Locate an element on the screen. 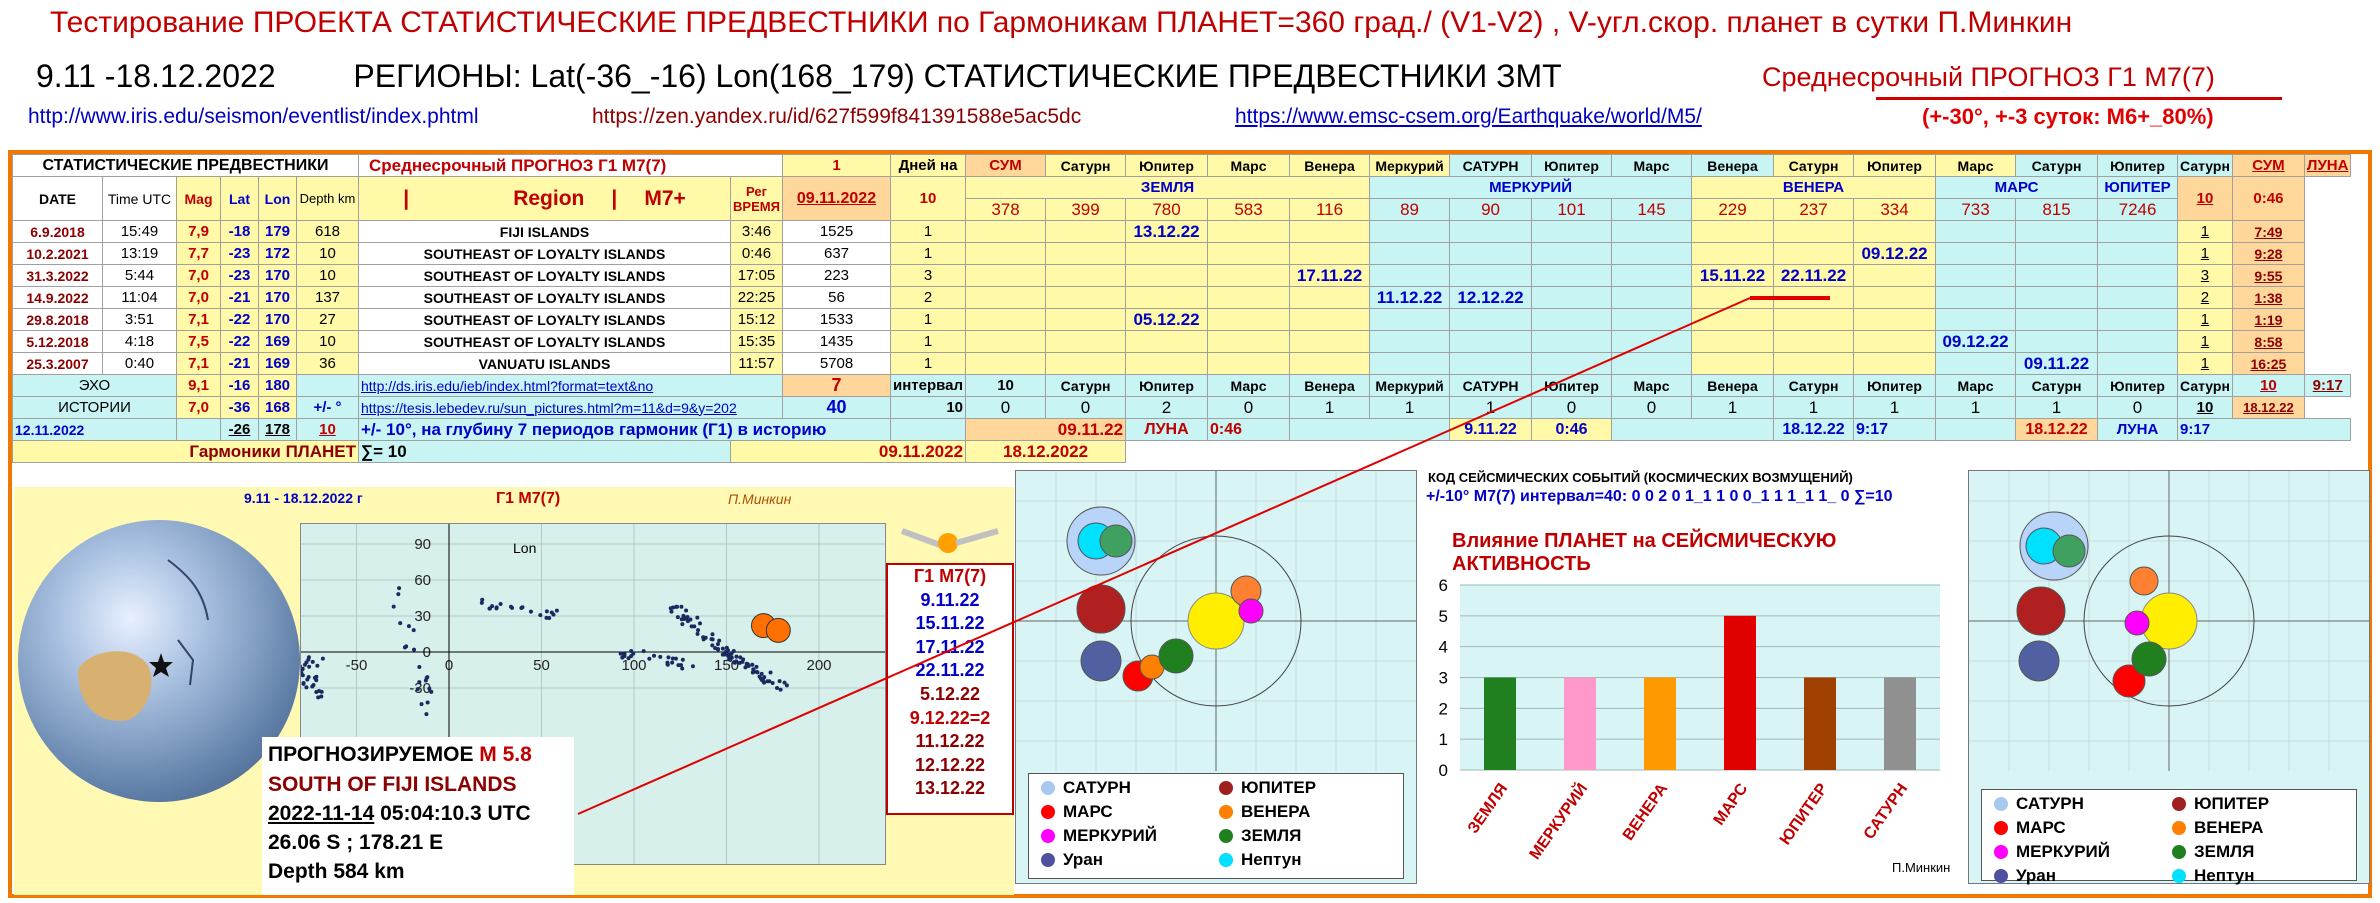  row-reg: 11:57 is located at coordinates (756, 363).